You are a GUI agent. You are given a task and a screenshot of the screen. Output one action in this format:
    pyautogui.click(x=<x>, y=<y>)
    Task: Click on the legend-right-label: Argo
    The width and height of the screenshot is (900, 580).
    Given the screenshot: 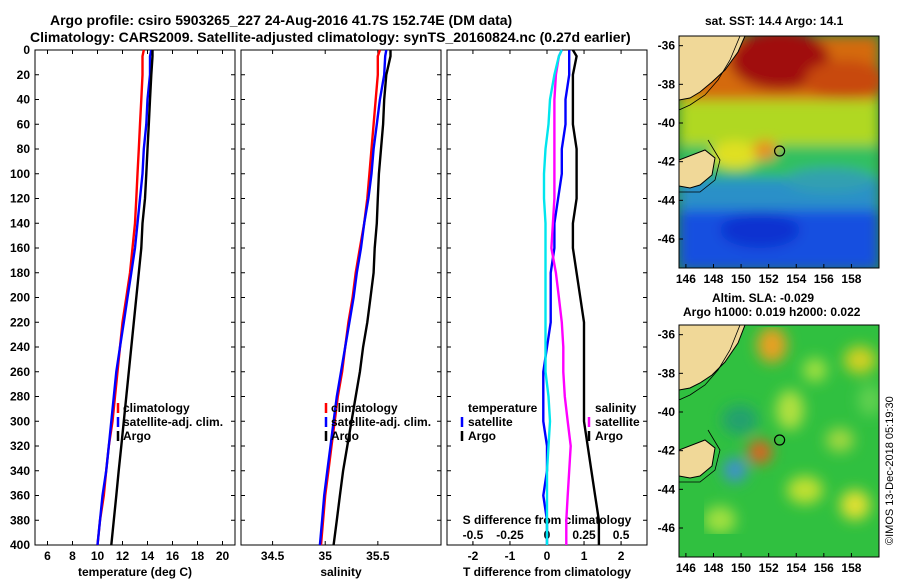 What is the action you would take?
    pyautogui.click(x=609, y=436)
    